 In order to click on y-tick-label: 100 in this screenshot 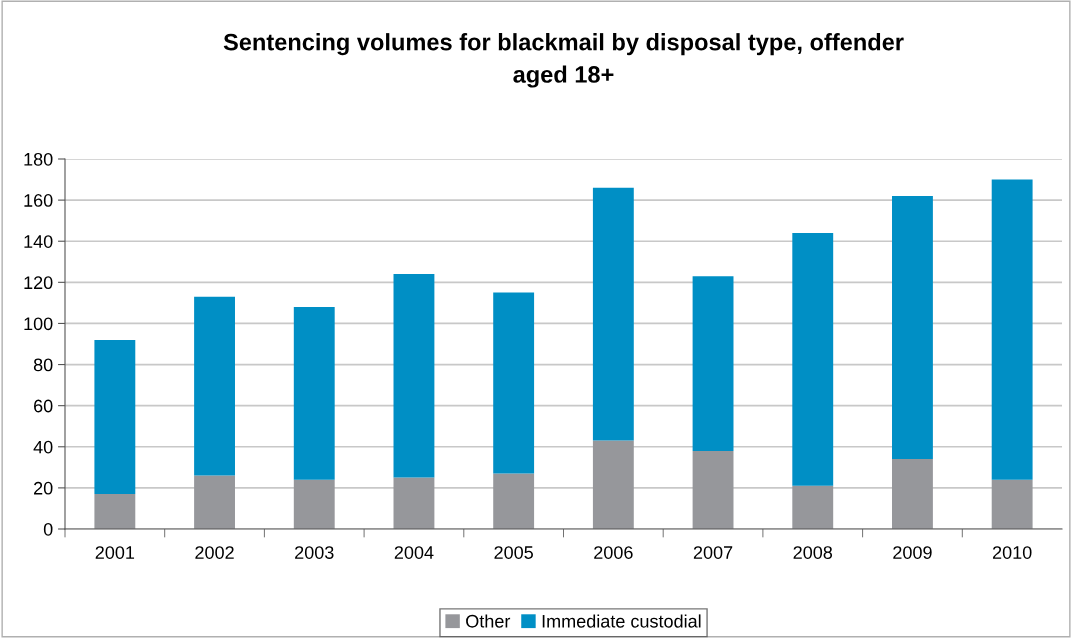, I will do `click(38, 324)`.